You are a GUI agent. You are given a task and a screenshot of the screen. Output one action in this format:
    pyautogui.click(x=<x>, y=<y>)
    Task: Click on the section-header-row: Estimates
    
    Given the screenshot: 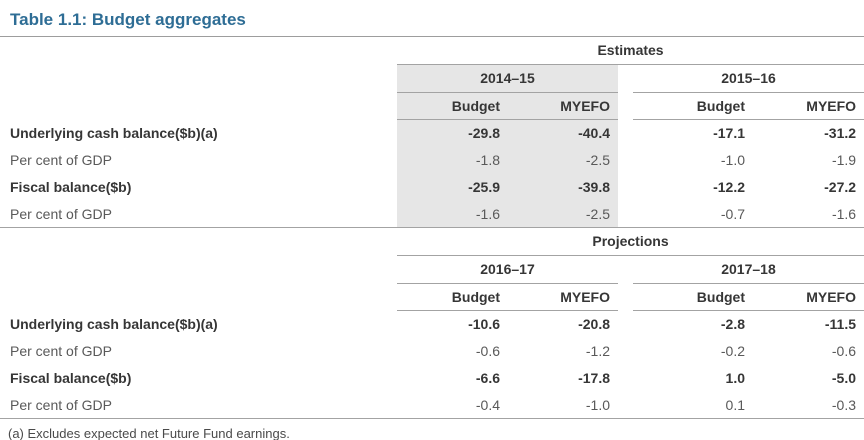 What is the action you would take?
    pyautogui.click(x=432, y=51)
    